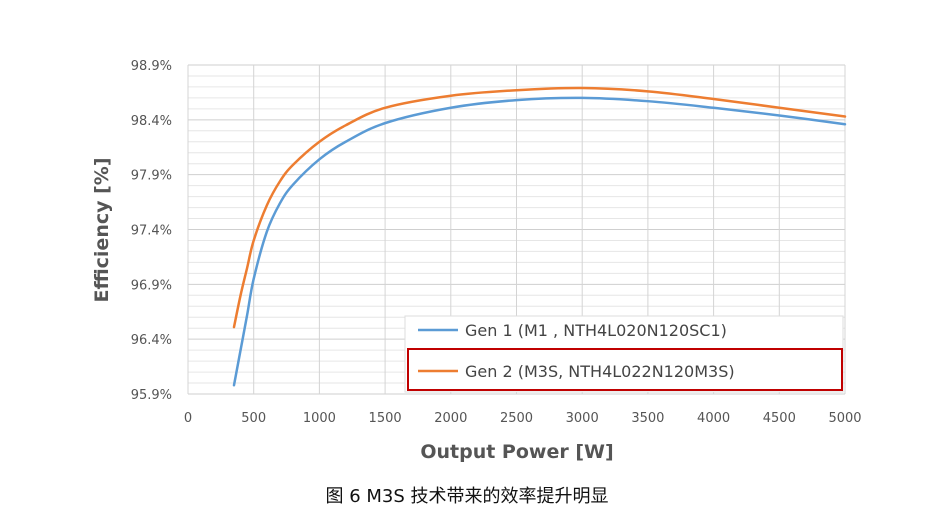 The width and height of the screenshot is (934, 517). Describe the element at coordinates (151, 395) in the screenshot. I see `y-tick-label: 95.9%` at that location.